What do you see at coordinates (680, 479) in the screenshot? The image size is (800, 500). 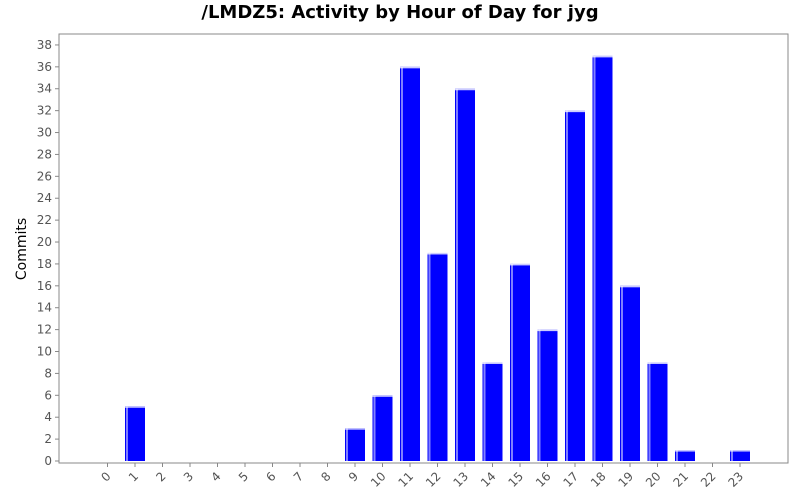 I see `x-tick-label: 21` at bounding box center [680, 479].